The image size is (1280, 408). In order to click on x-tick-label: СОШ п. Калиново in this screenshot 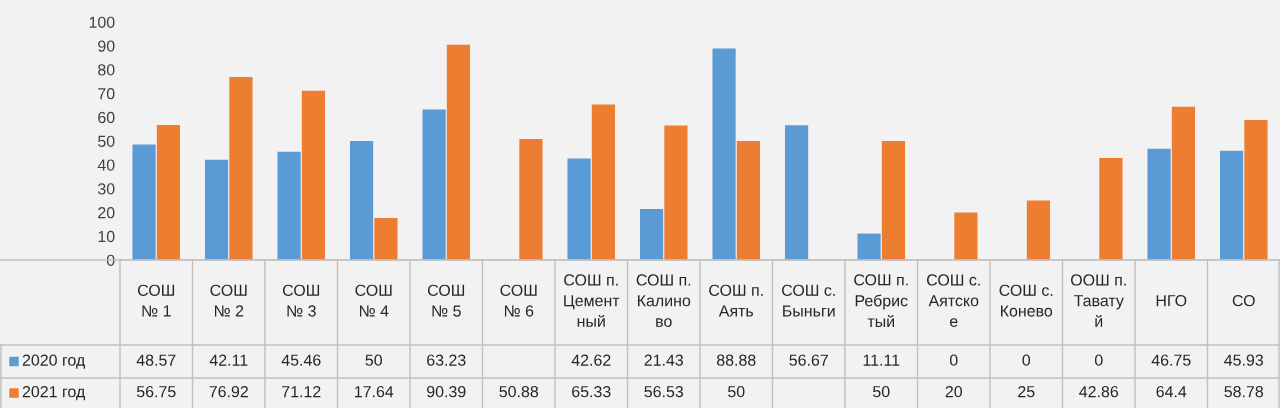, I will do `click(663, 300)`.